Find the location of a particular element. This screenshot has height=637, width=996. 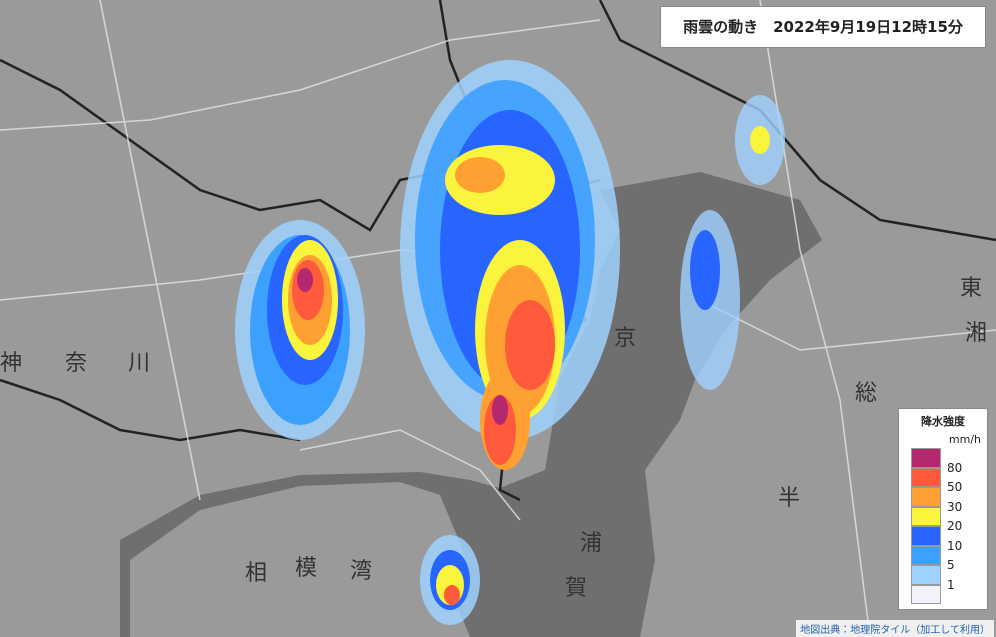

place-label: 湘 is located at coordinates (976, 333).